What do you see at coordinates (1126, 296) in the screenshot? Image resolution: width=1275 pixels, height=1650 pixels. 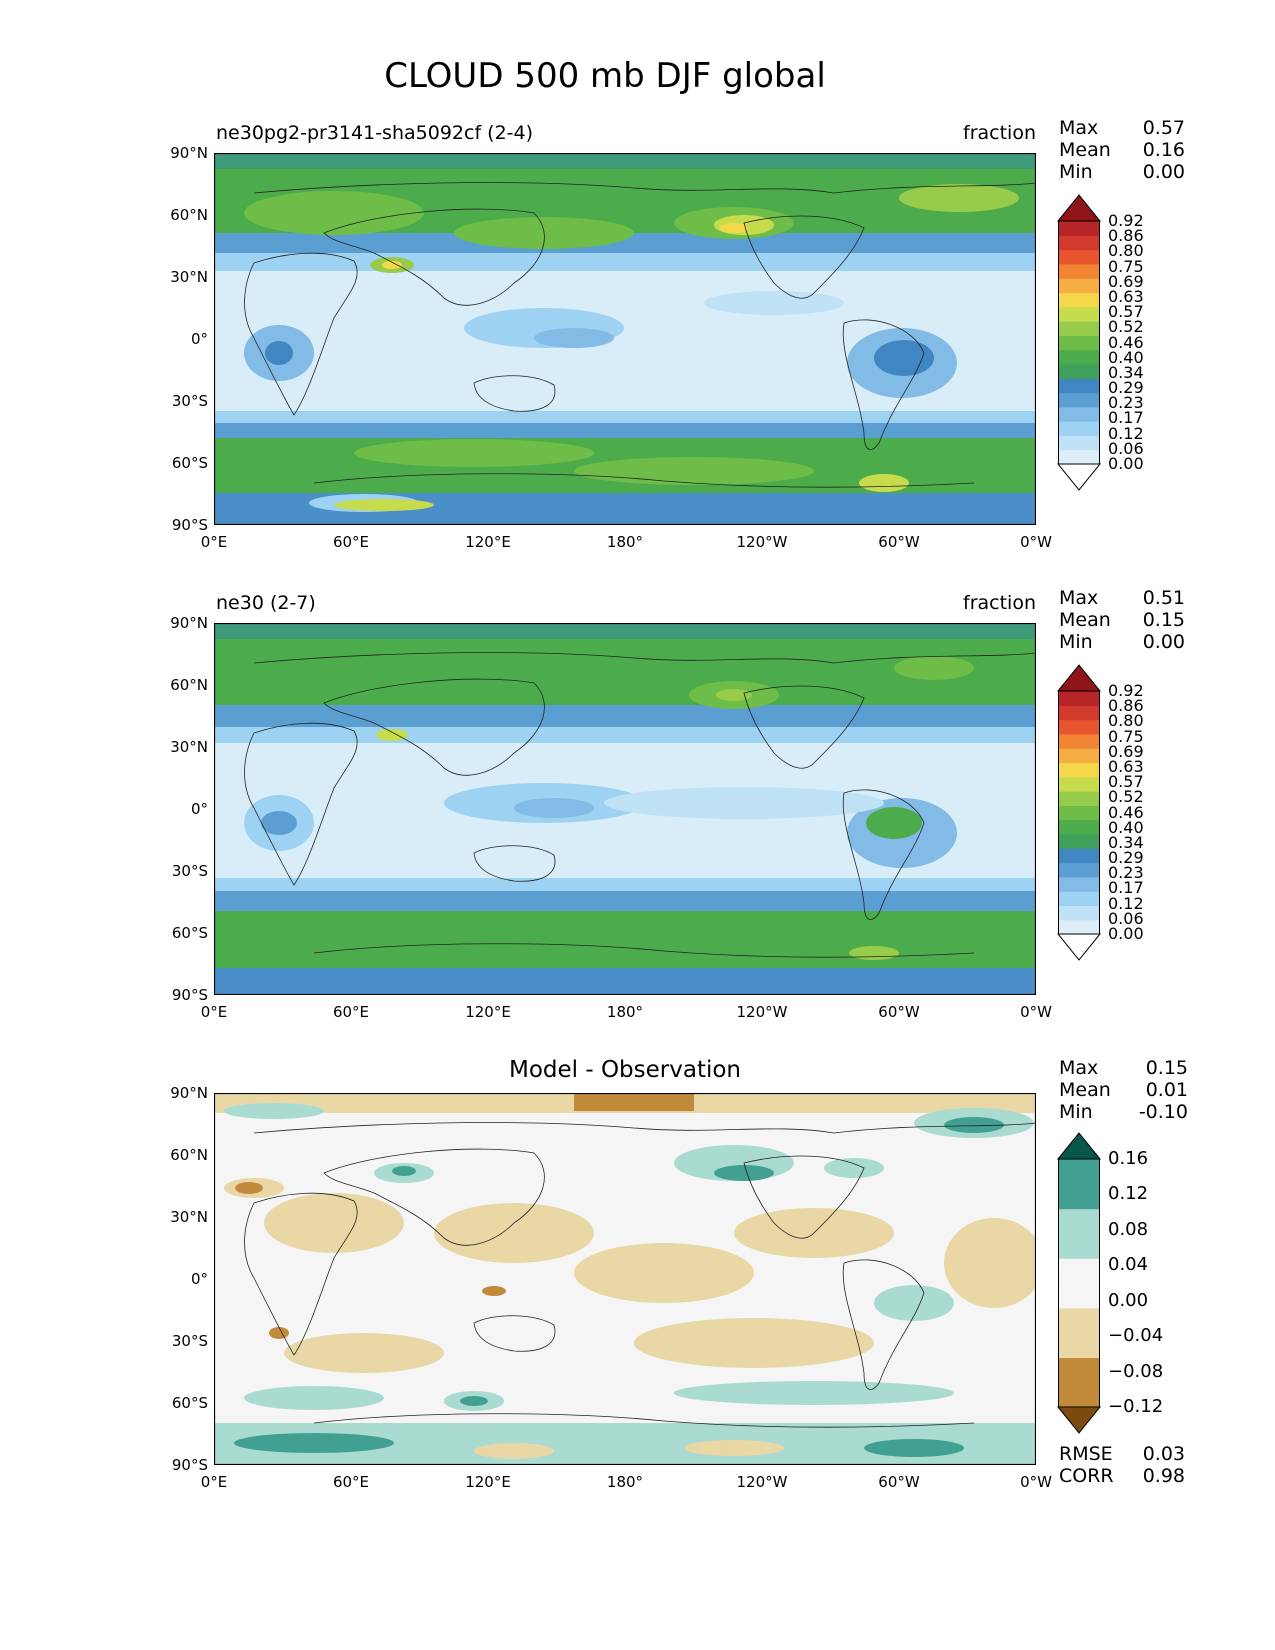 I see `colorbar-tick-label: 0.63` at bounding box center [1126, 296].